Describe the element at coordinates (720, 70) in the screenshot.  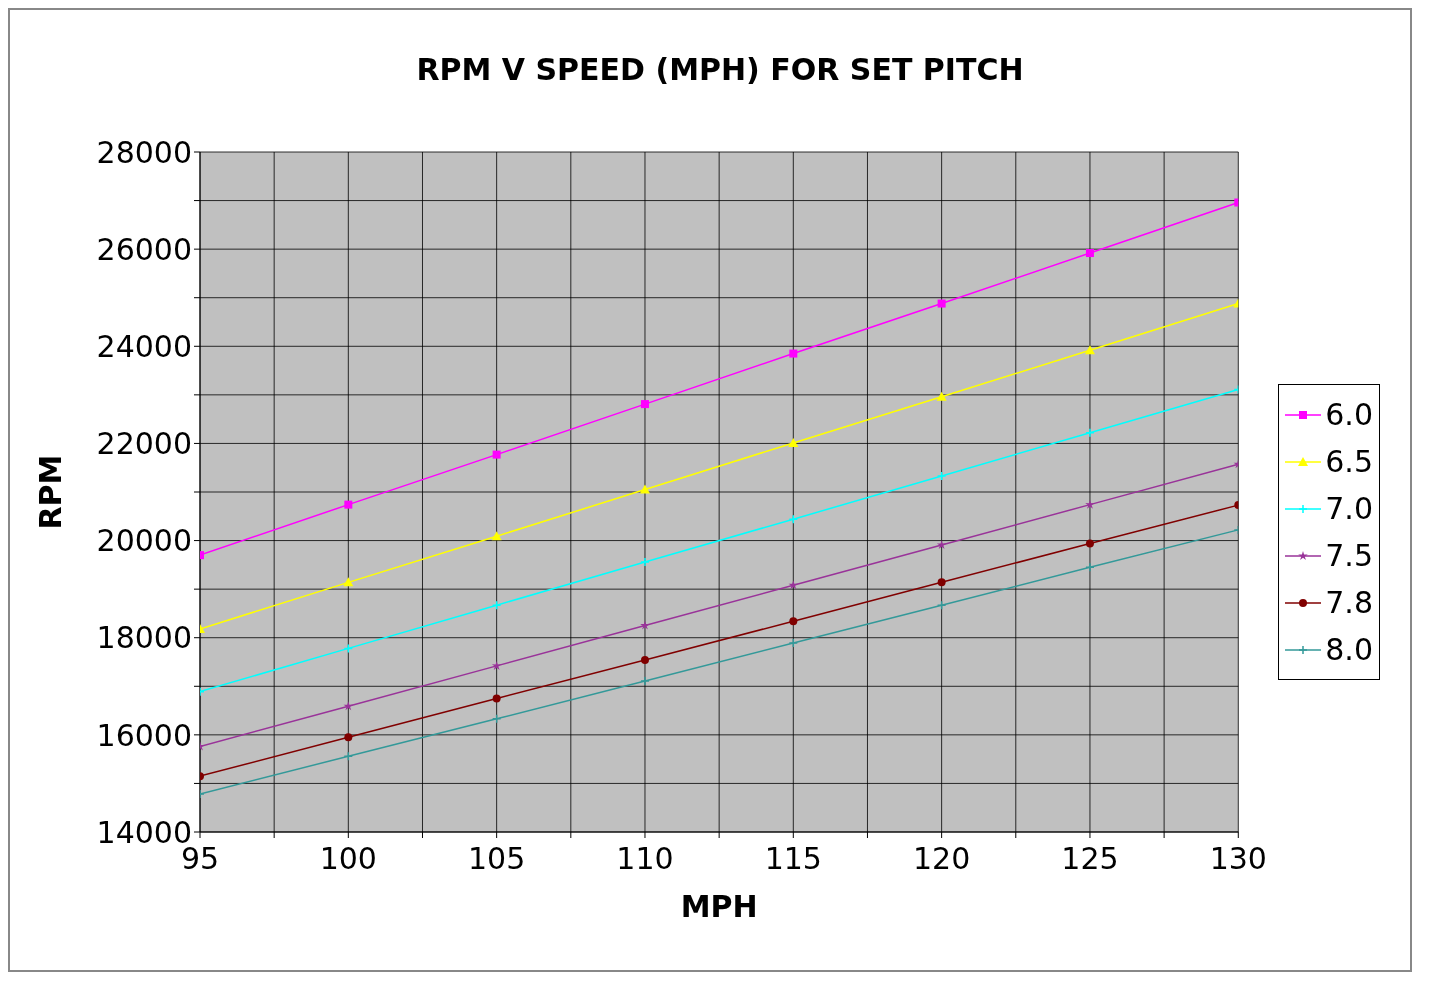
I see `chart-title: RPM V SPEED (MPH) FOR SET PITCH` at that location.